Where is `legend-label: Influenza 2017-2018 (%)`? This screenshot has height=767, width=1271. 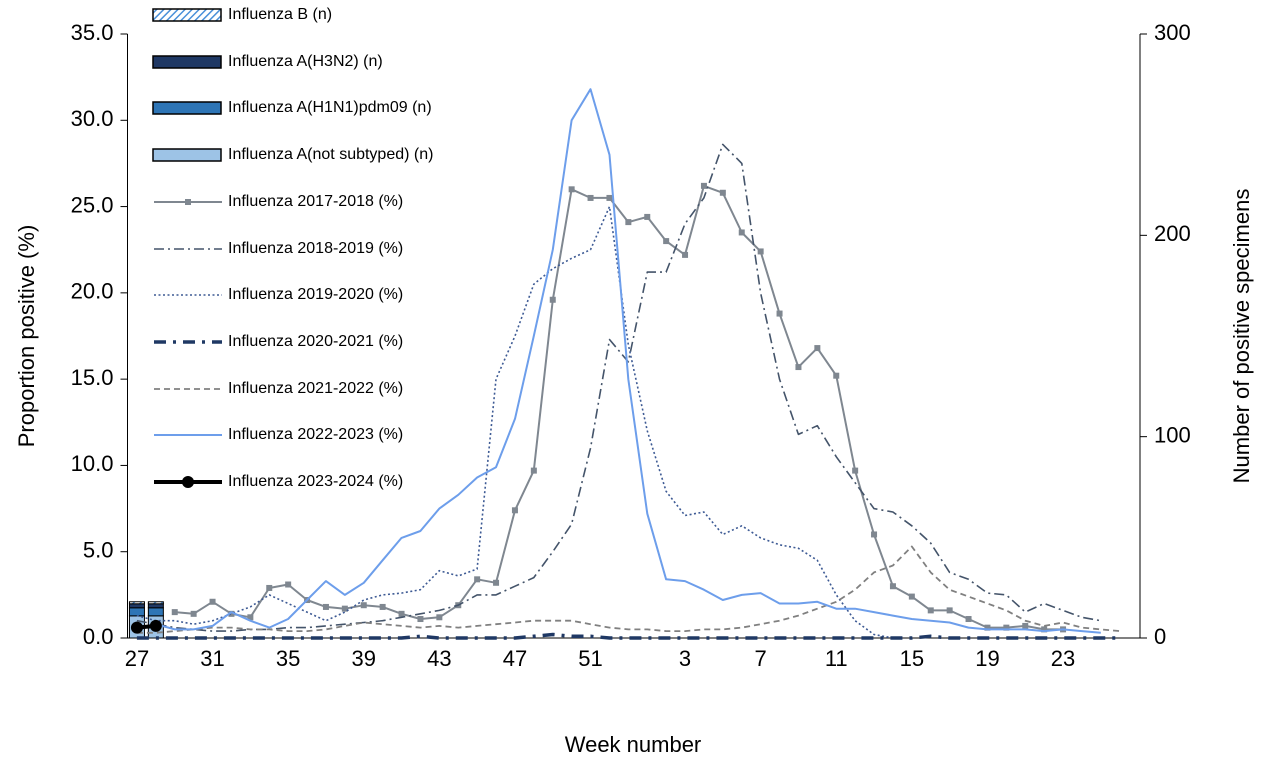 legend-label: Influenza 2017-2018 (%) is located at coordinates (316, 201).